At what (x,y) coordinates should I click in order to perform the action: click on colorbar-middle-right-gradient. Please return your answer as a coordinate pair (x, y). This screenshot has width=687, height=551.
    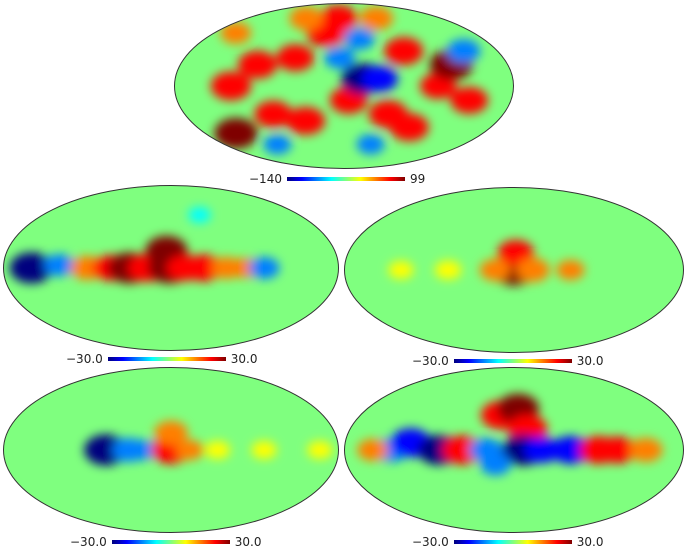
    Looking at the image, I should click on (512, 361).